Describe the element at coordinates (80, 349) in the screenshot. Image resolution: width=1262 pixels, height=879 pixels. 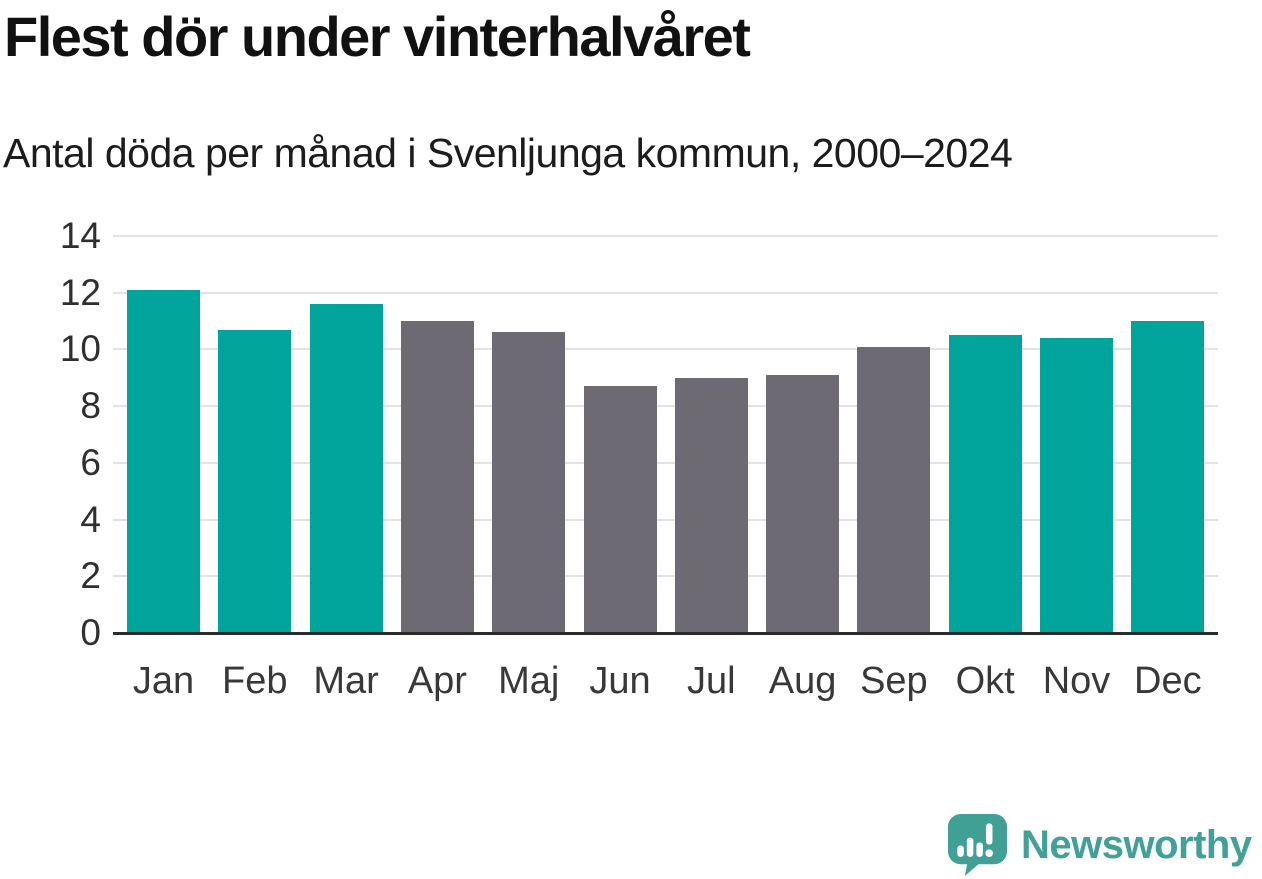
I see `y-tick-label-10: 10` at that location.